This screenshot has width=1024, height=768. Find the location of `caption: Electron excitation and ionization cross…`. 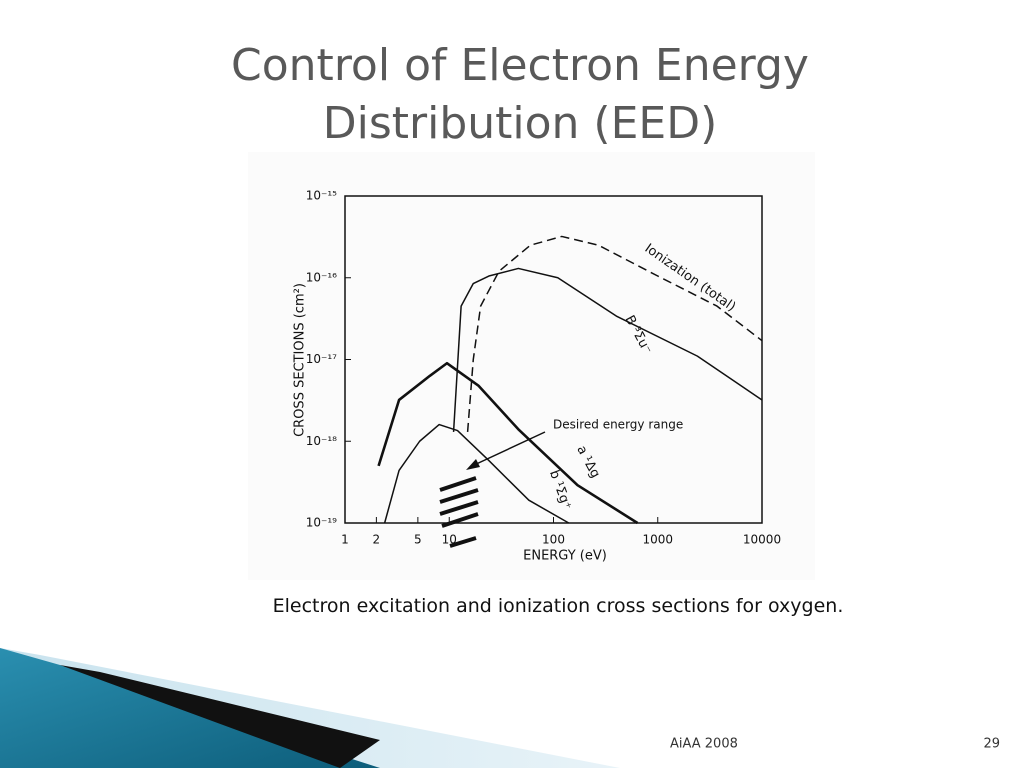

caption: Electron excitation and ionization cross… is located at coordinates (558, 606).